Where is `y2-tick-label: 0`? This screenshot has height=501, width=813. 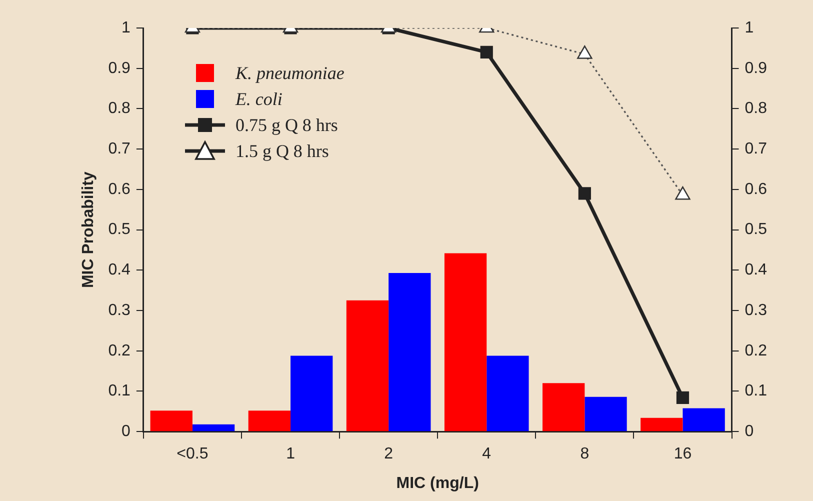 y2-tick-label: 0 is located at coordinates (749, 431).